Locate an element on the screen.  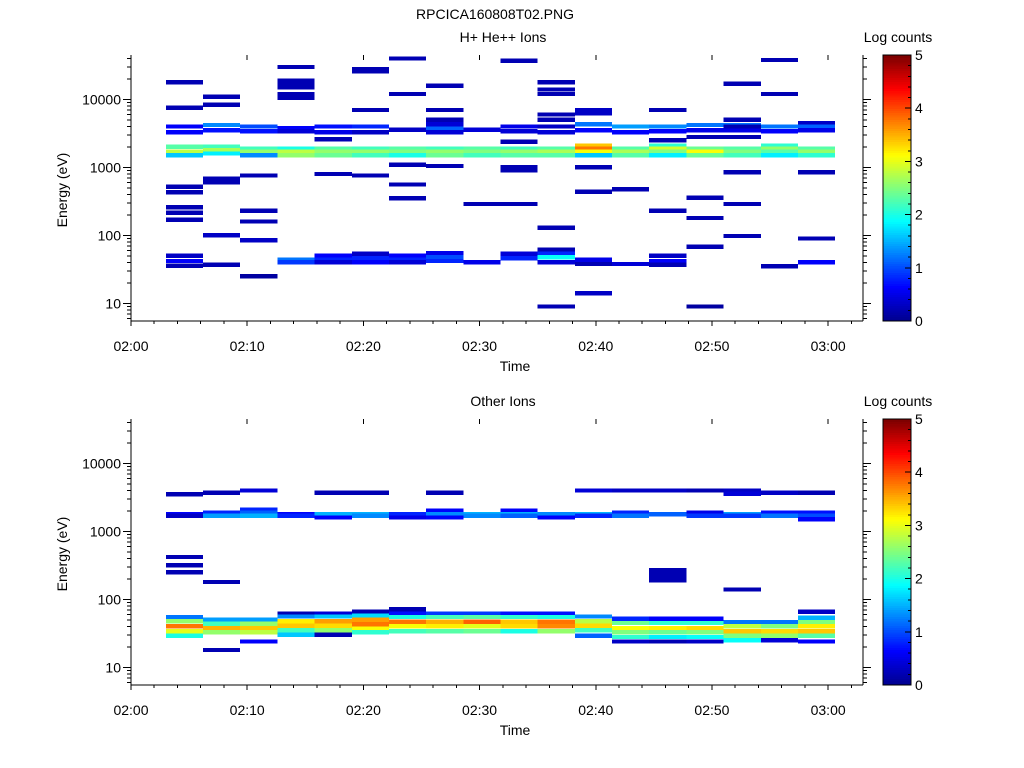
x-tick-label: 02:30 is located at coordinates (479, 346).